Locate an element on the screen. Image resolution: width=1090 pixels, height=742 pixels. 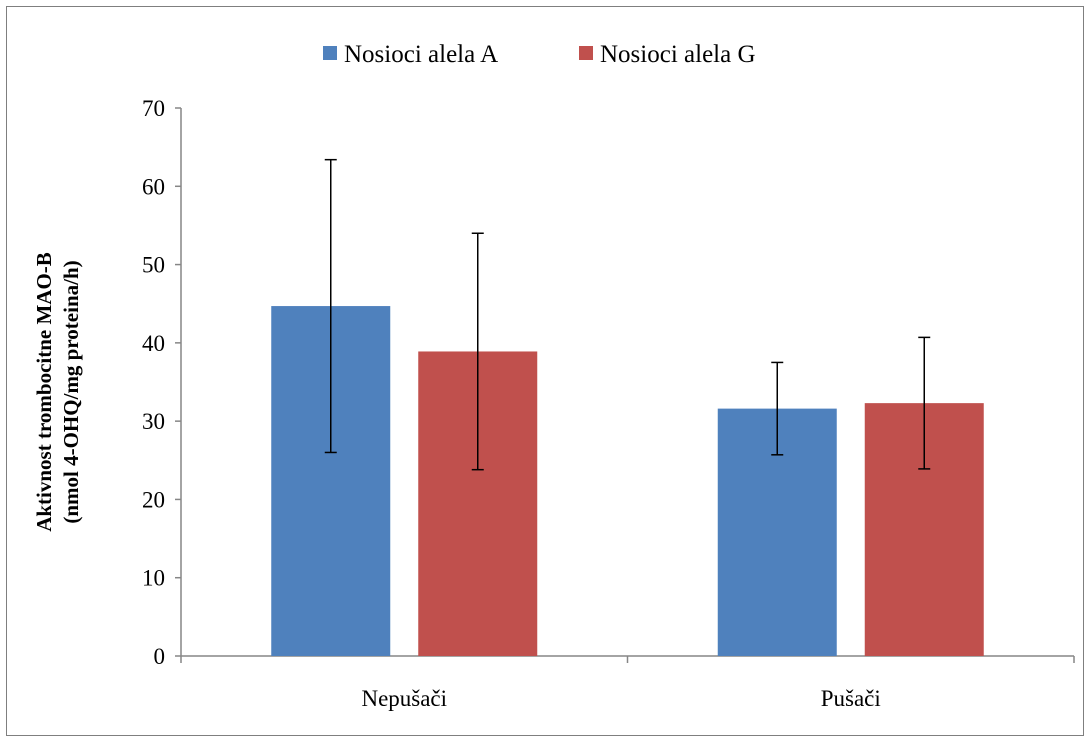
y-tick-label: 10 is located at coordinates (153, 578).